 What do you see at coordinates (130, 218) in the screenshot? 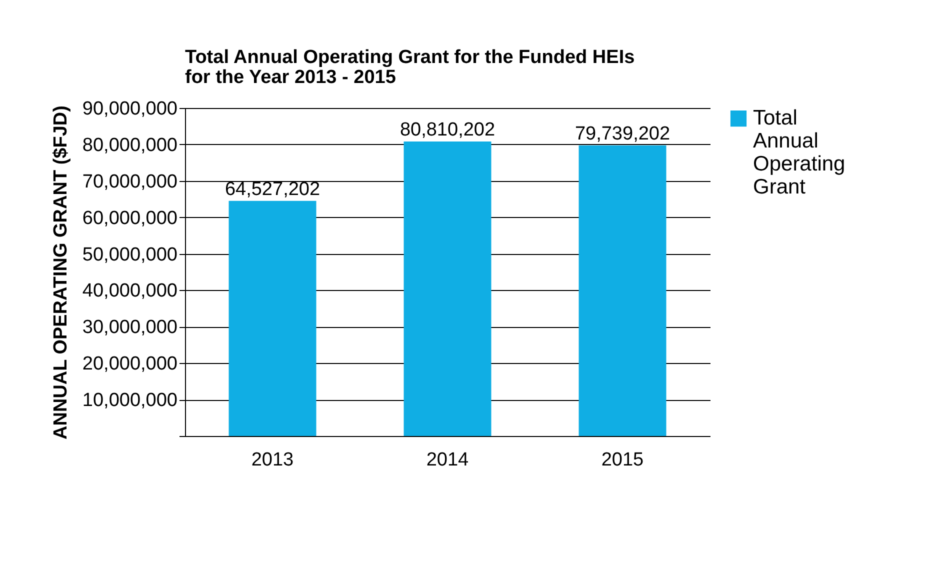
I see `y-tick-label: 60,000,000` at bounding box center [130, 218].